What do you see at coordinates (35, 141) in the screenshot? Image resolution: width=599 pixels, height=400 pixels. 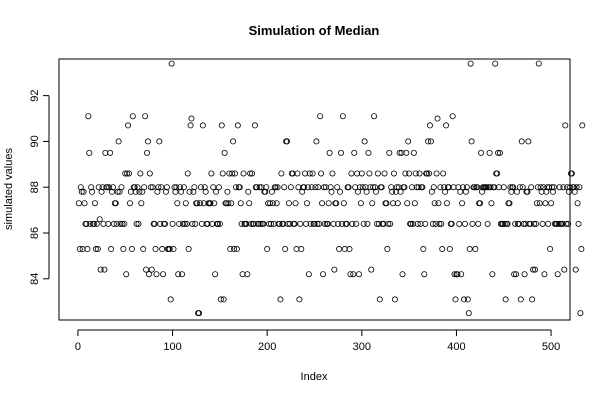 I see `y-tick-label: 90` at bounding box center [35, 141].